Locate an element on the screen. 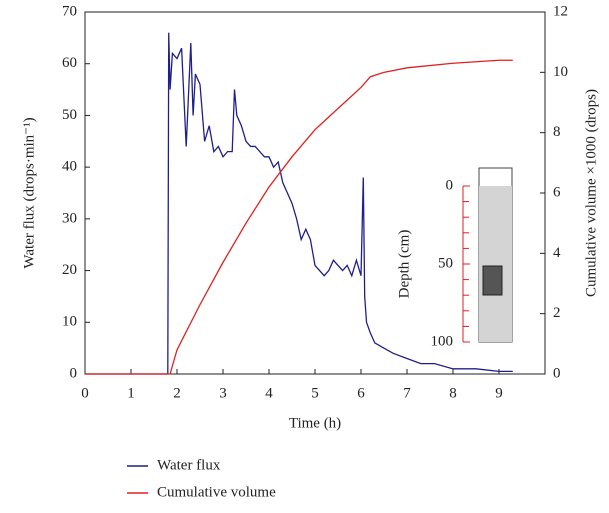  y-tick-label: 10 is located at coordinates (69, 322).